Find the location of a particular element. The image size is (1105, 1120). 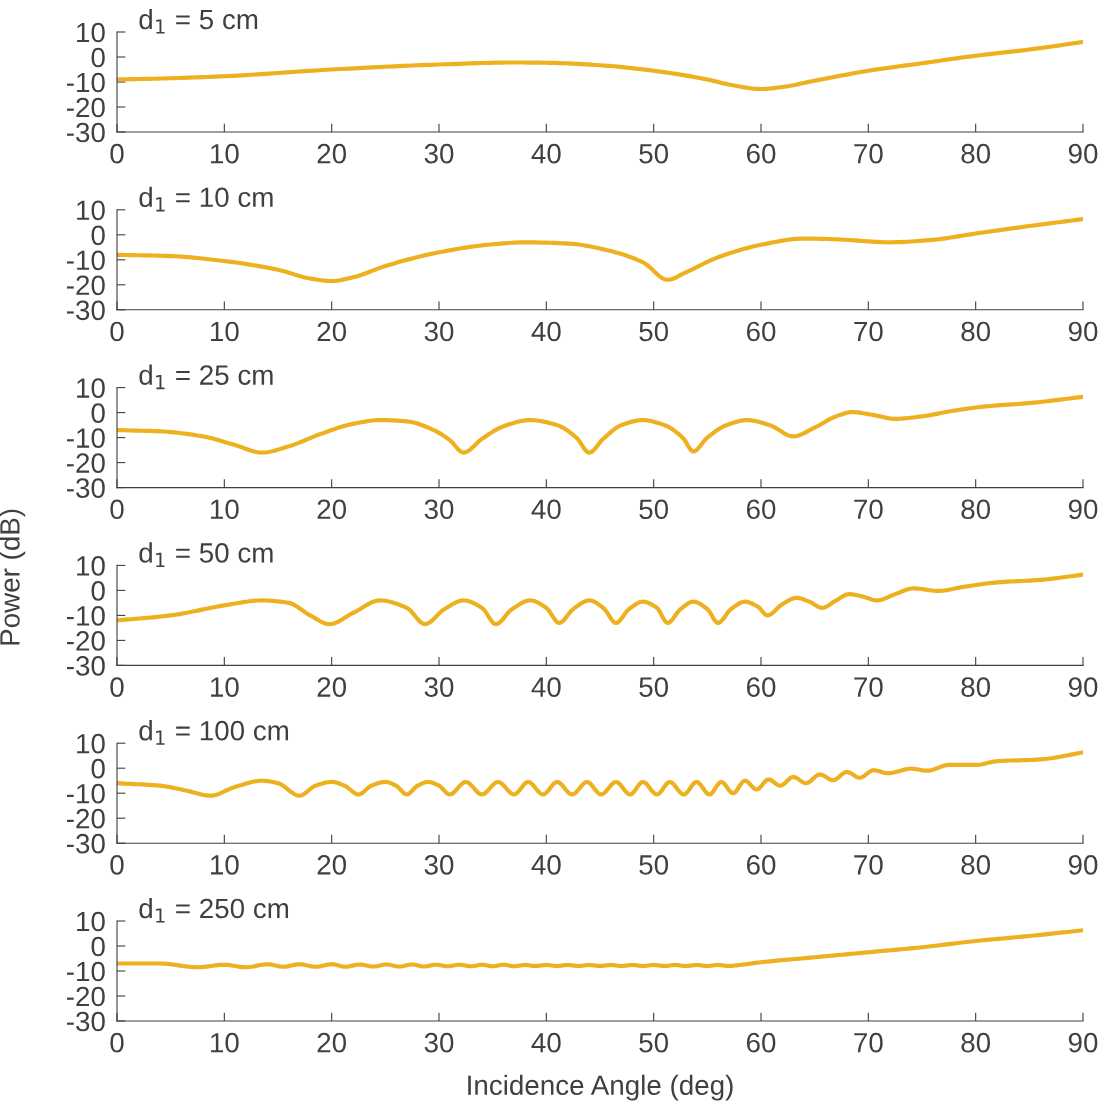

chart-title: d$_{1}$ = 250 cm is located at coordinates (214, 910).